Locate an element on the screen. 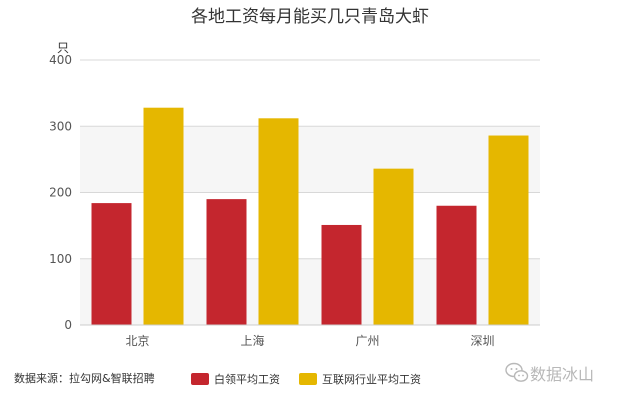  y-axis-ticks: 0 100 200 300 400 is located at coordinates (60, 192).